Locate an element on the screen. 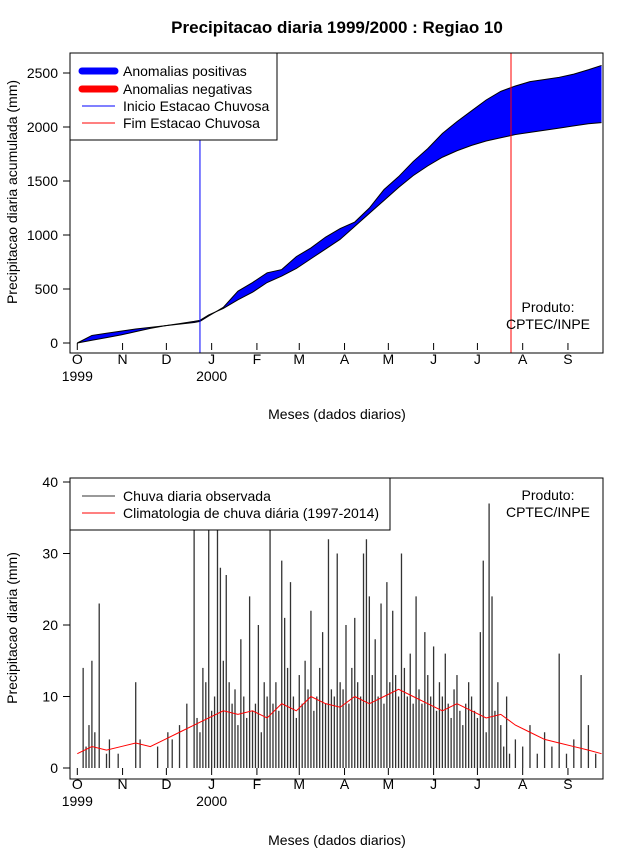 The height and width of the screenshot is (850, 640). top-produto-org: CPTEC/INPE is located at coordinates (548, 324).